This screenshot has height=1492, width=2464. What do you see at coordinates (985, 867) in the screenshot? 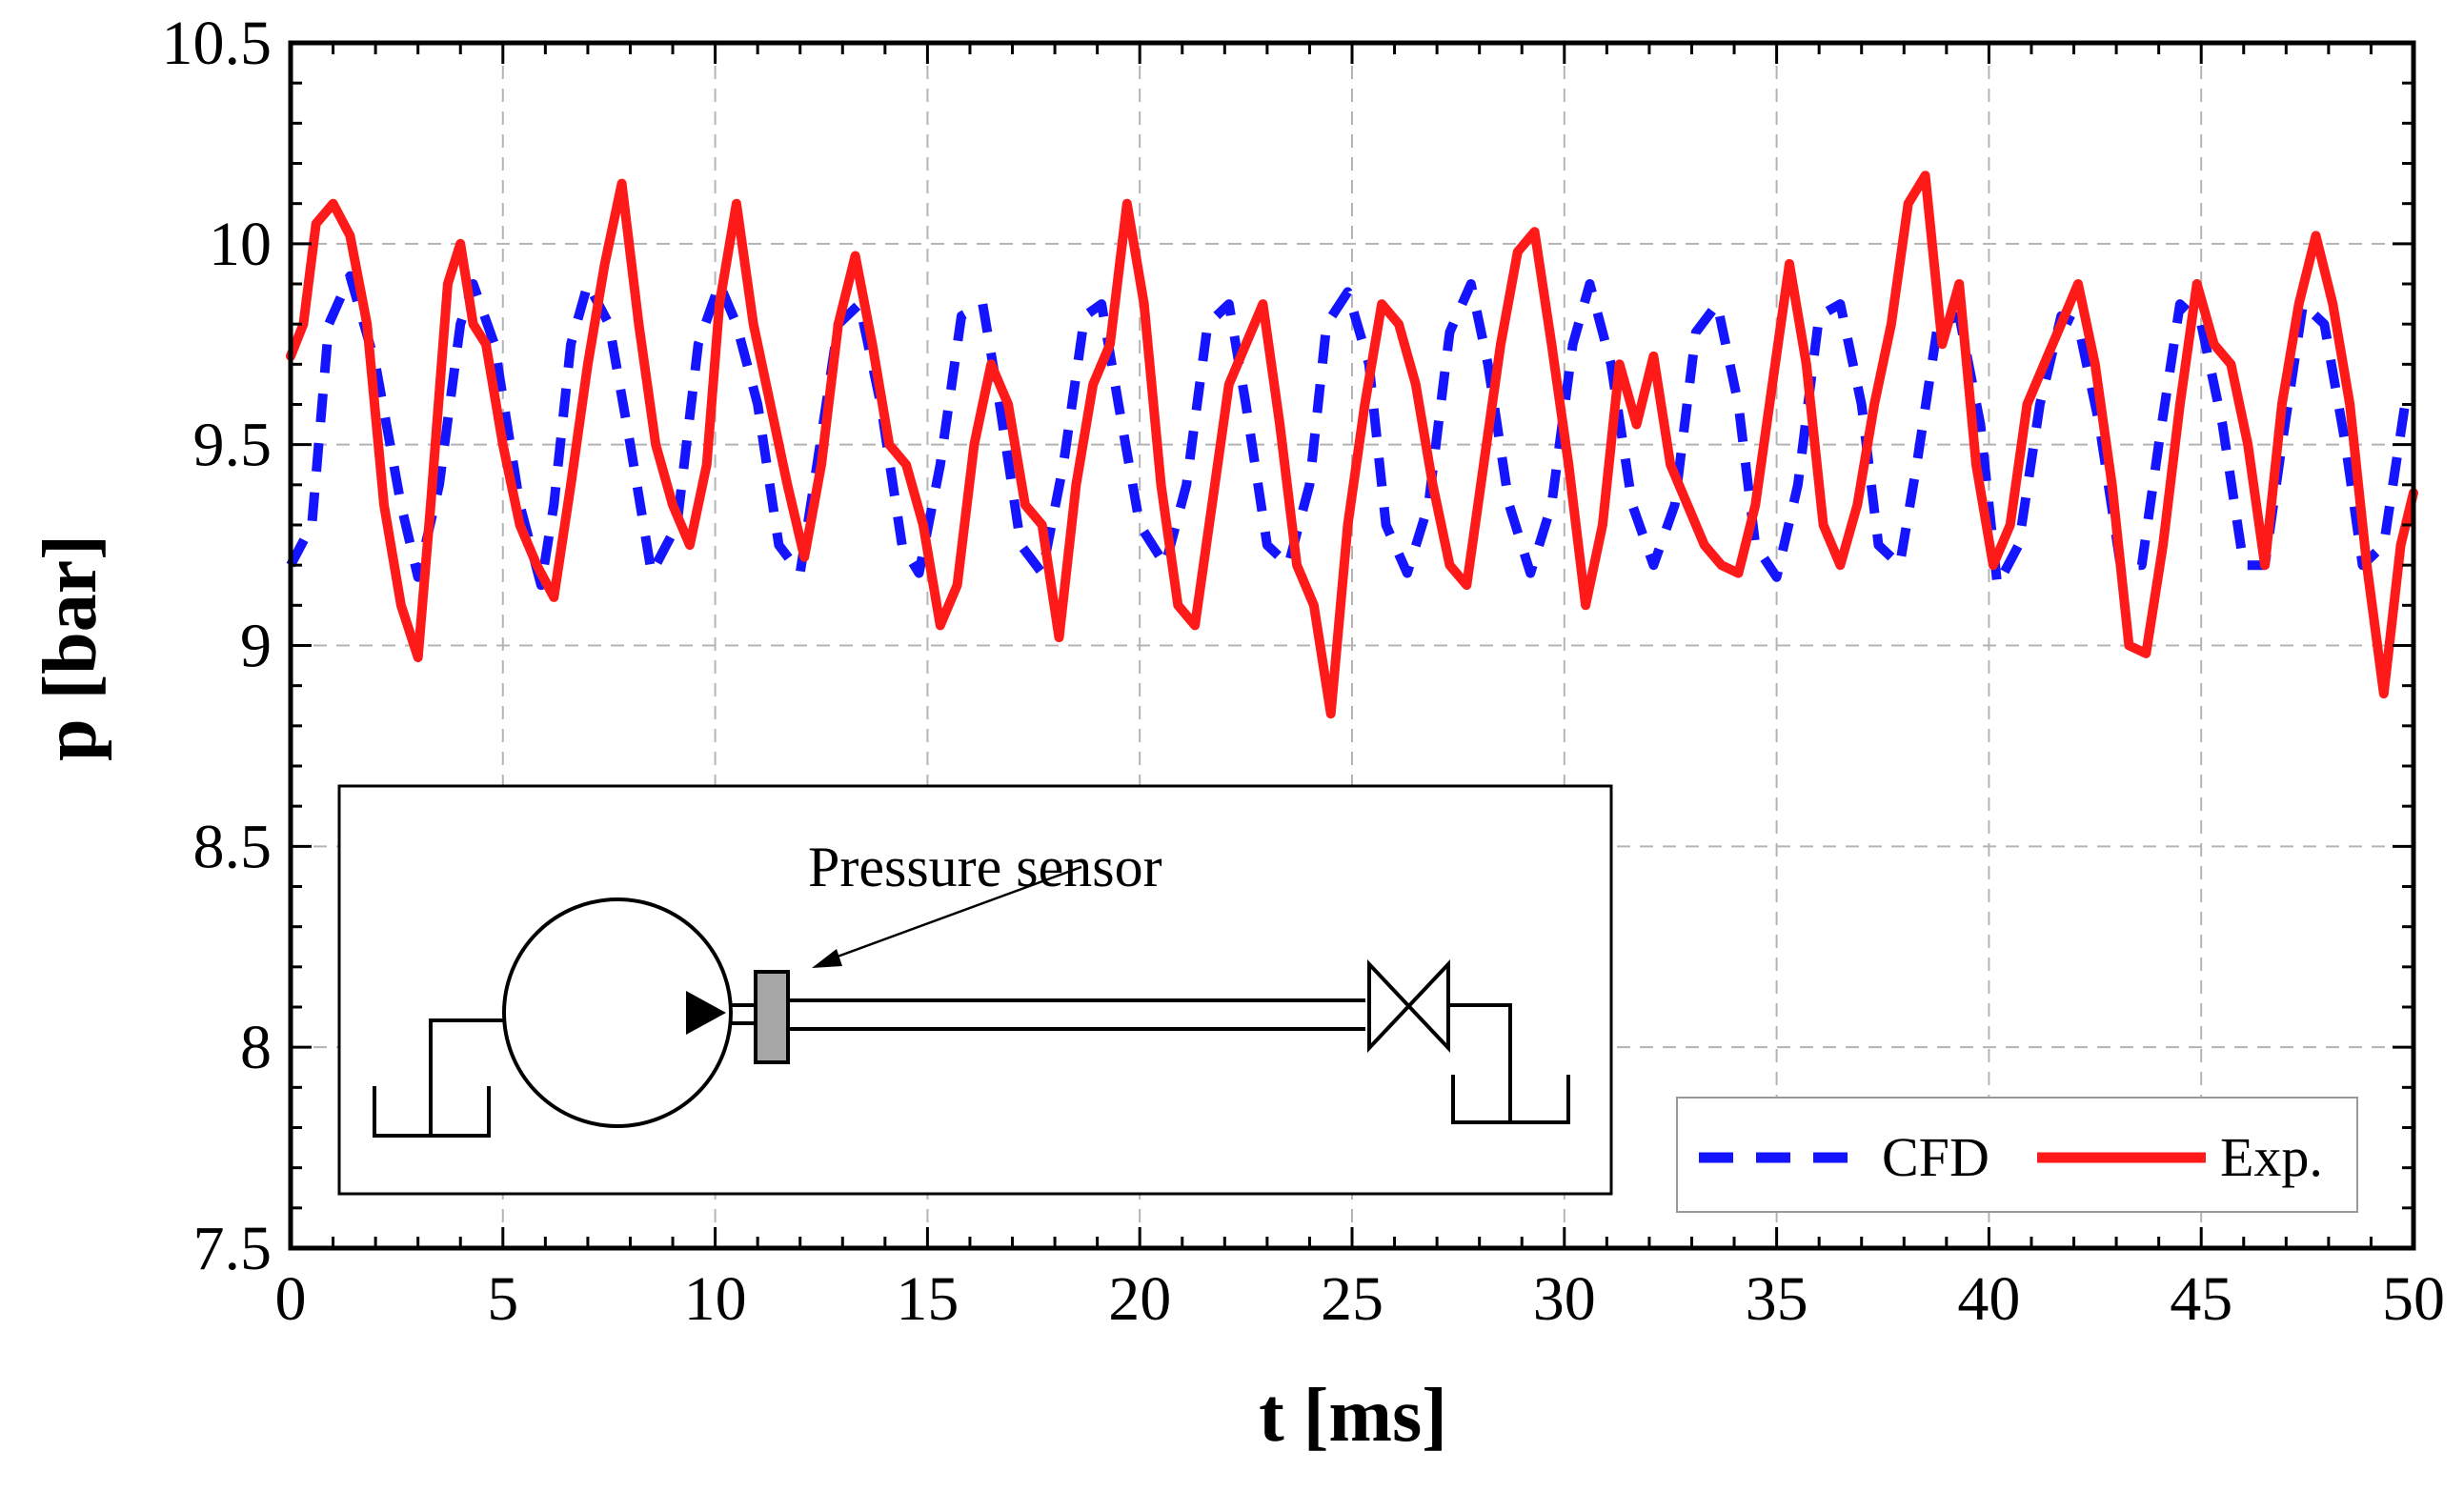
I see `inset-sensor-label: Pressure sensor` at bounding box center [985, 867].